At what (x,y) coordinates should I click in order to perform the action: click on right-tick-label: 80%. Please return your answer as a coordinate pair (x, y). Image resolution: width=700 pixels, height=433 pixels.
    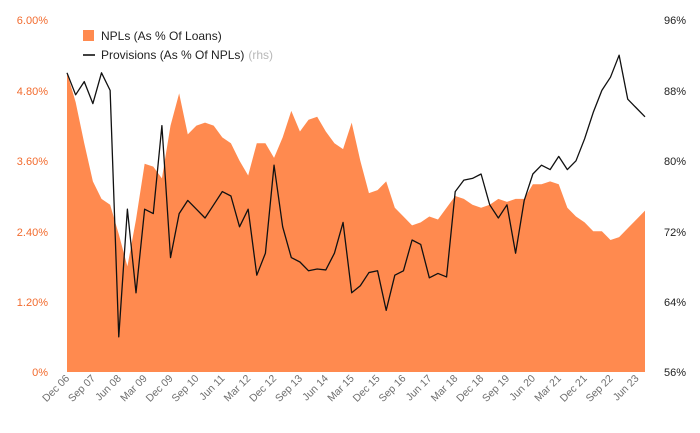
    Looking at the image, I should click on (675, 162).